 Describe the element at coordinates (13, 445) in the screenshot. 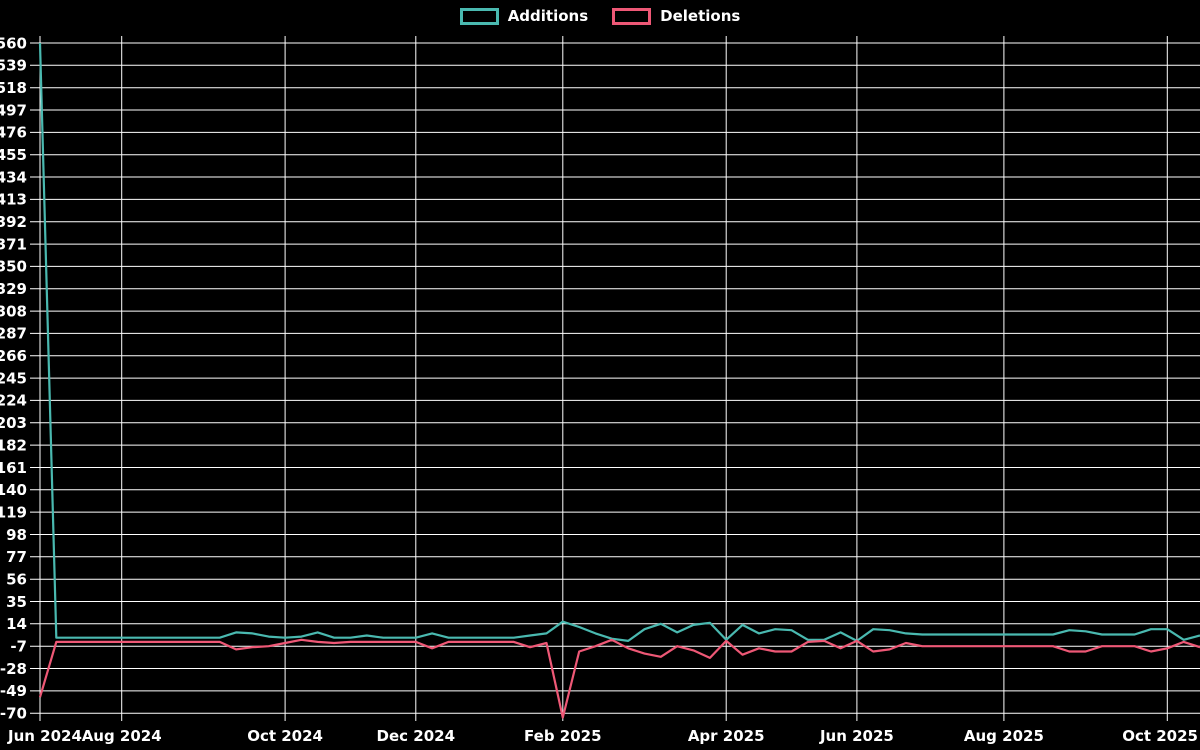

I see `svg-text: 182` at that location.